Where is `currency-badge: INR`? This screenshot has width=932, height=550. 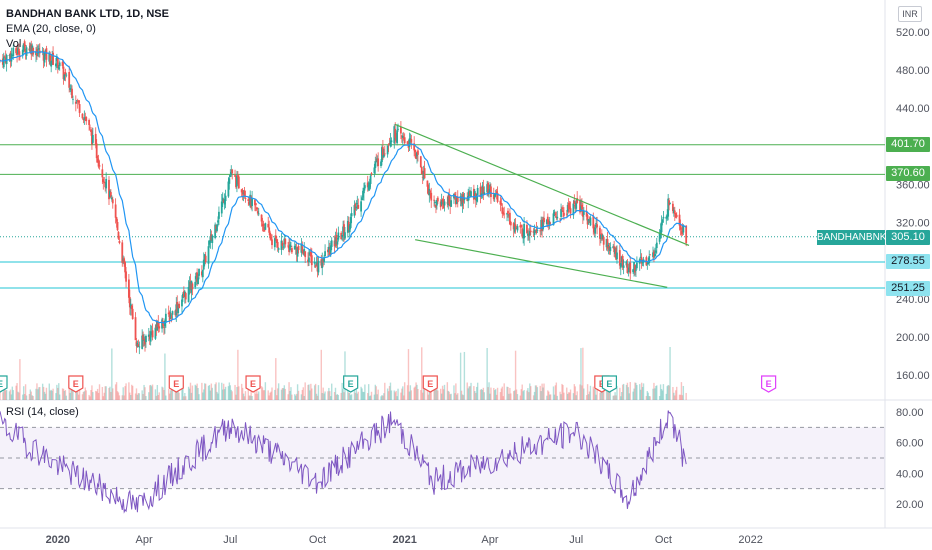
currency-badge: INR is located at coordinates (910, 14).